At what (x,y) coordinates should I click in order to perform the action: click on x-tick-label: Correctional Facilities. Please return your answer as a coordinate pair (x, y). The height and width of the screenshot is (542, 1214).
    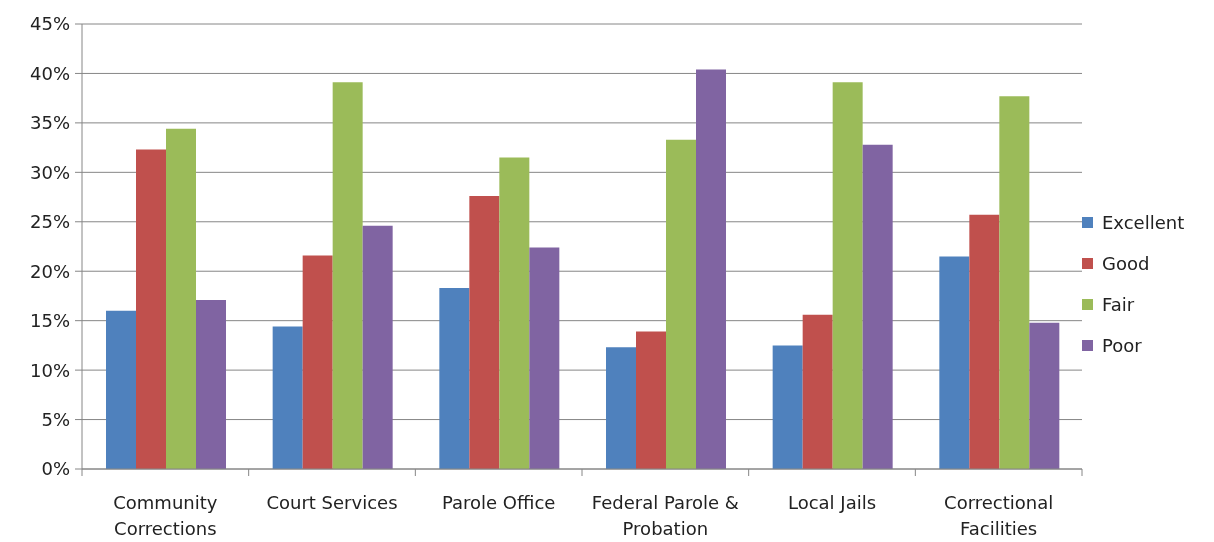
    Looking at the image, I should click on (999, 515).